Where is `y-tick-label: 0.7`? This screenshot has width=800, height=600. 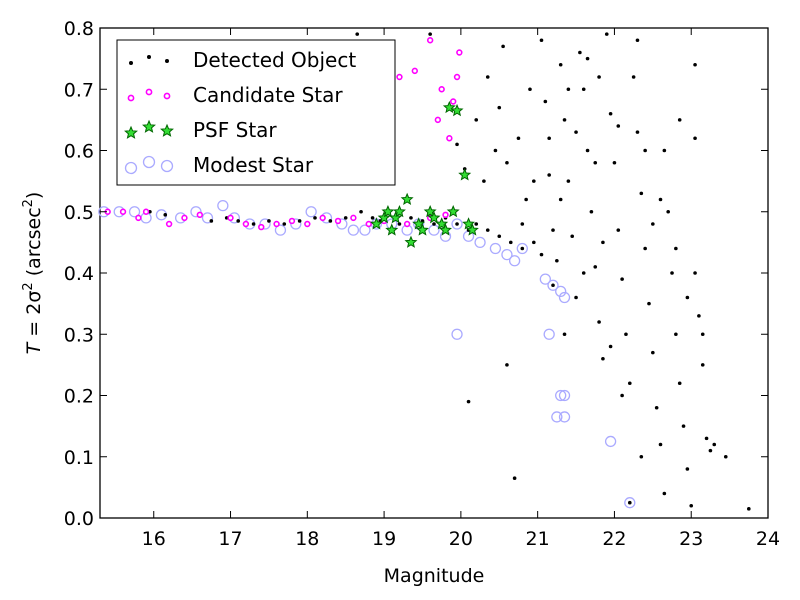
y-tick-label: 0.7 is located at coordinates (79, 90).